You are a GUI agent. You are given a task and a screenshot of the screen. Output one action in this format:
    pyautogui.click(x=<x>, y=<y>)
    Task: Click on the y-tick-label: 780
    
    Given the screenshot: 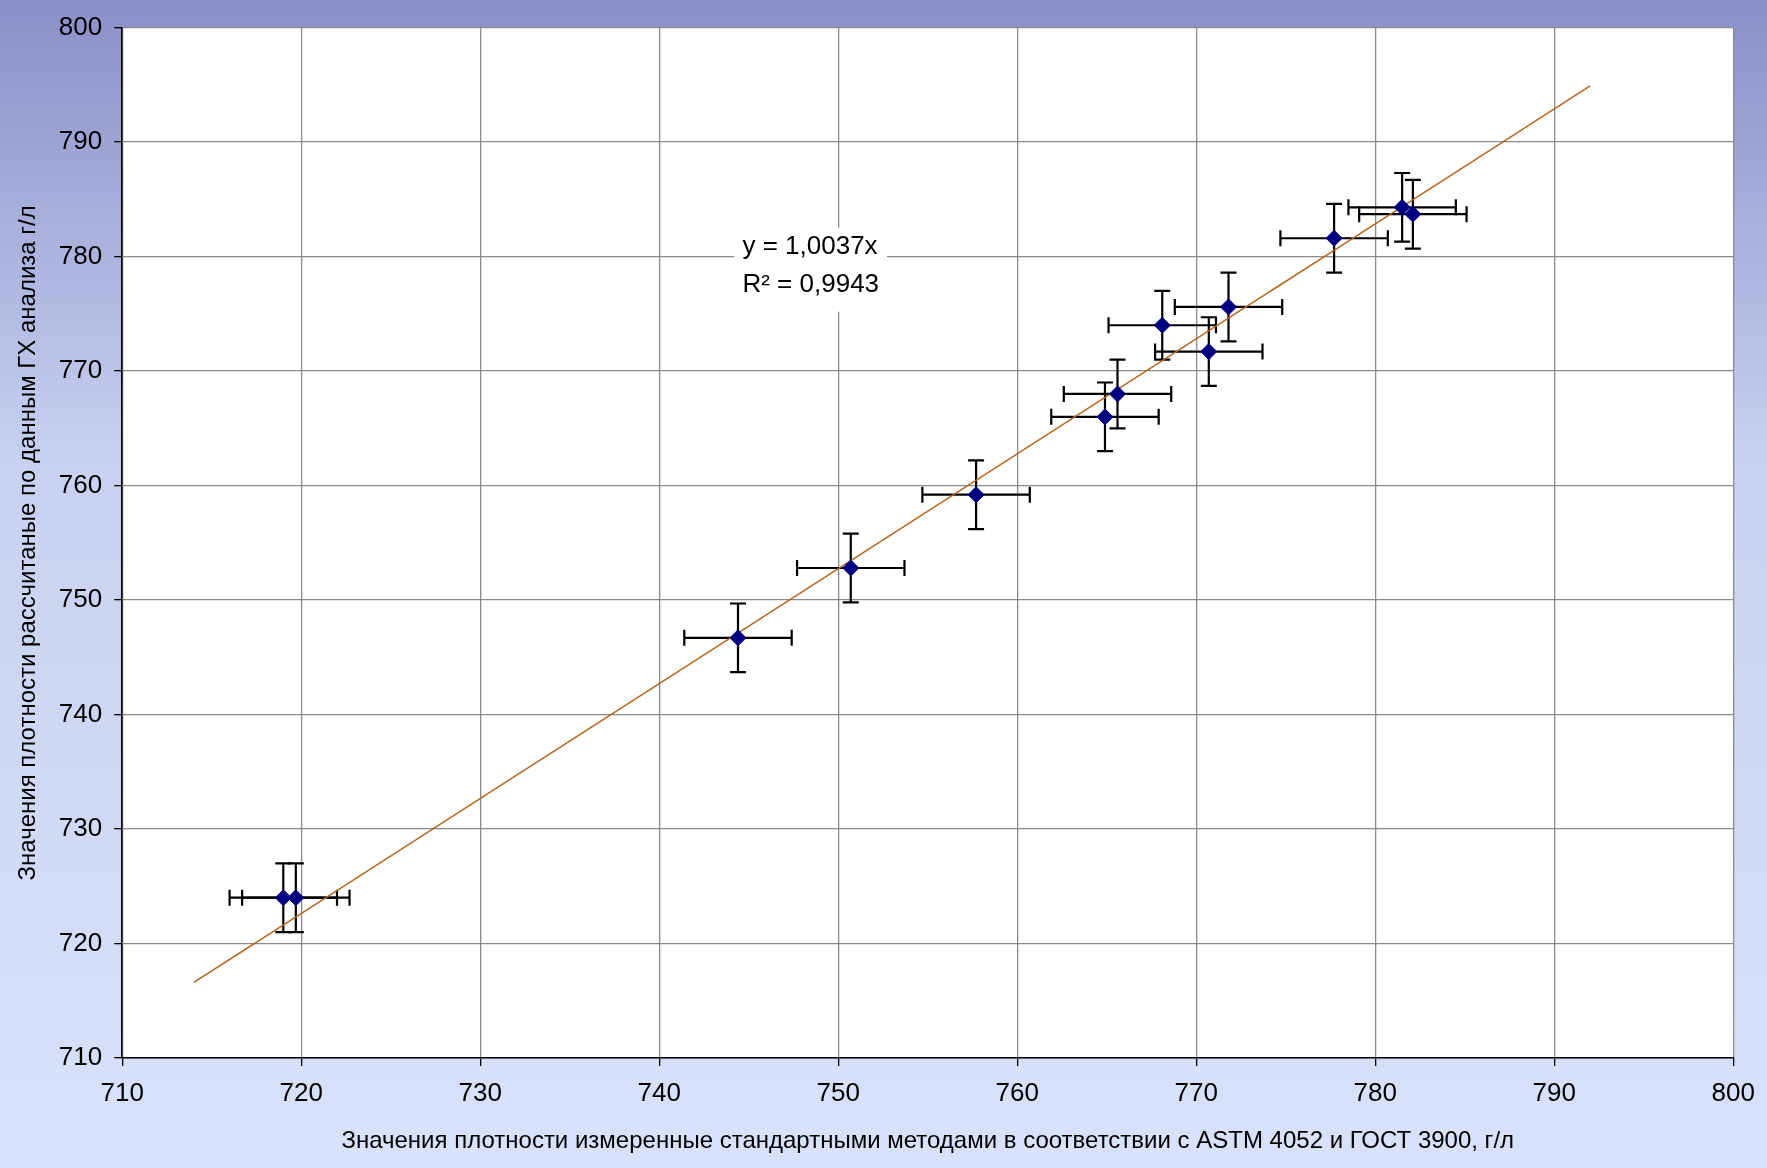 What is the action you would take?
    pyautogui.click(x=80, y=254)
    